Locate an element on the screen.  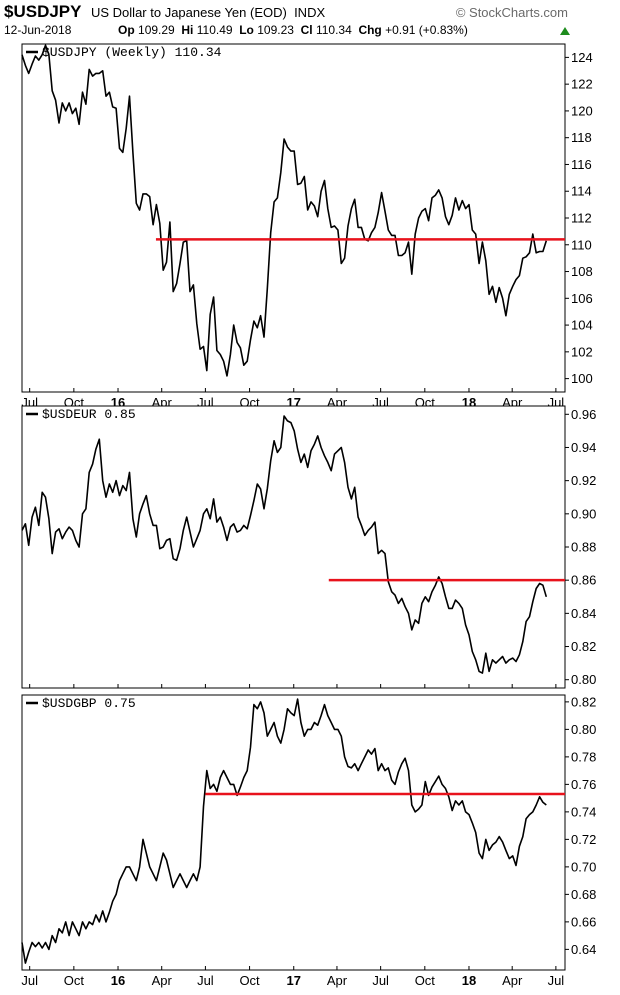
usdeur-y-tick-label: 0.90 is located at coordinates (583, 513).